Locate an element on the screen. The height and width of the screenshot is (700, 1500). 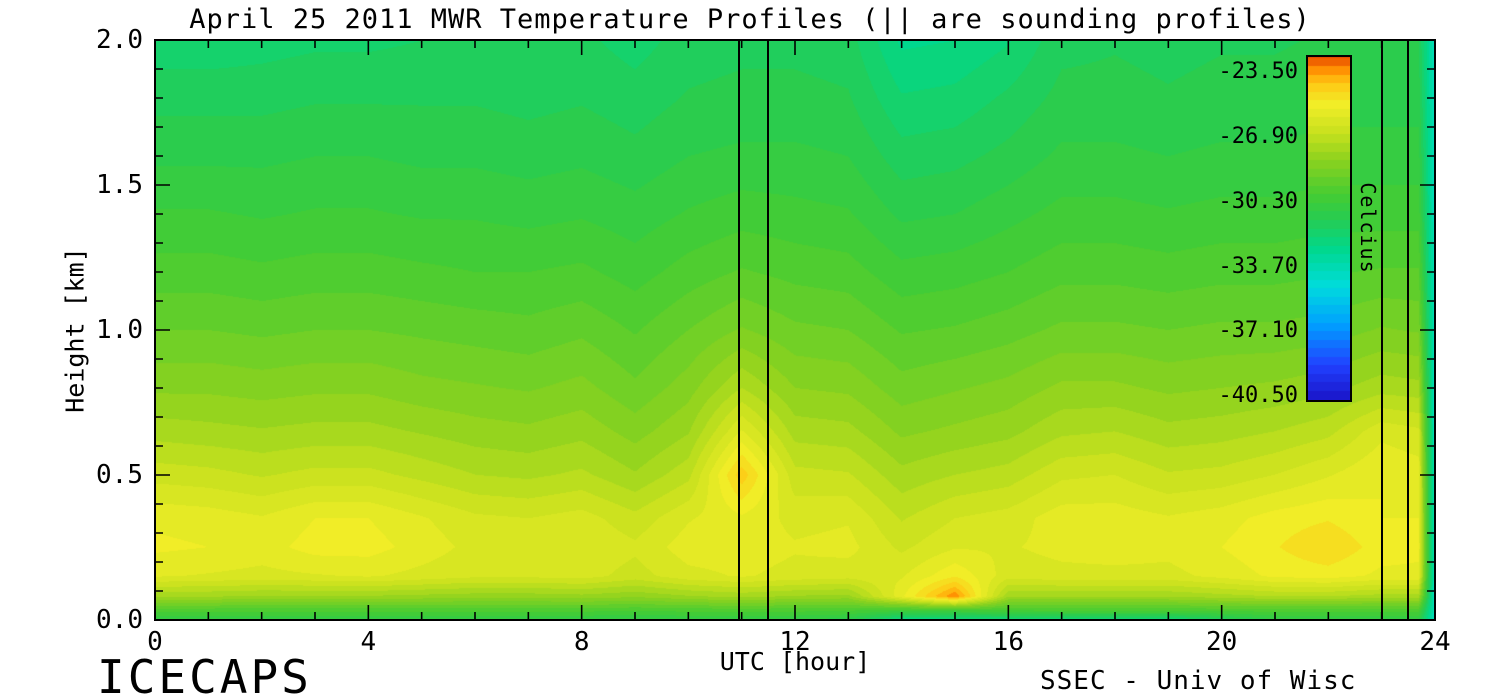
x-tick-label: 20 is located at coordinates (1222, 642).